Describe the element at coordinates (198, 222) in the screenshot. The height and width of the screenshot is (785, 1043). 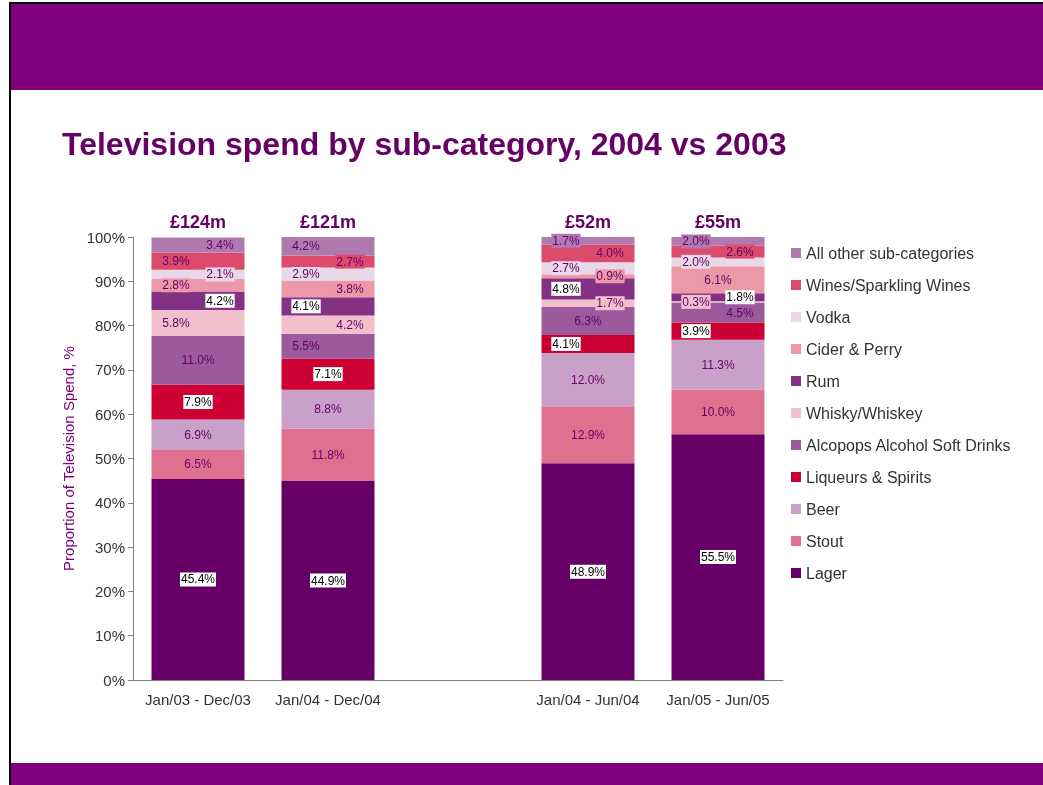
I see `annotation: £124m` at that location.